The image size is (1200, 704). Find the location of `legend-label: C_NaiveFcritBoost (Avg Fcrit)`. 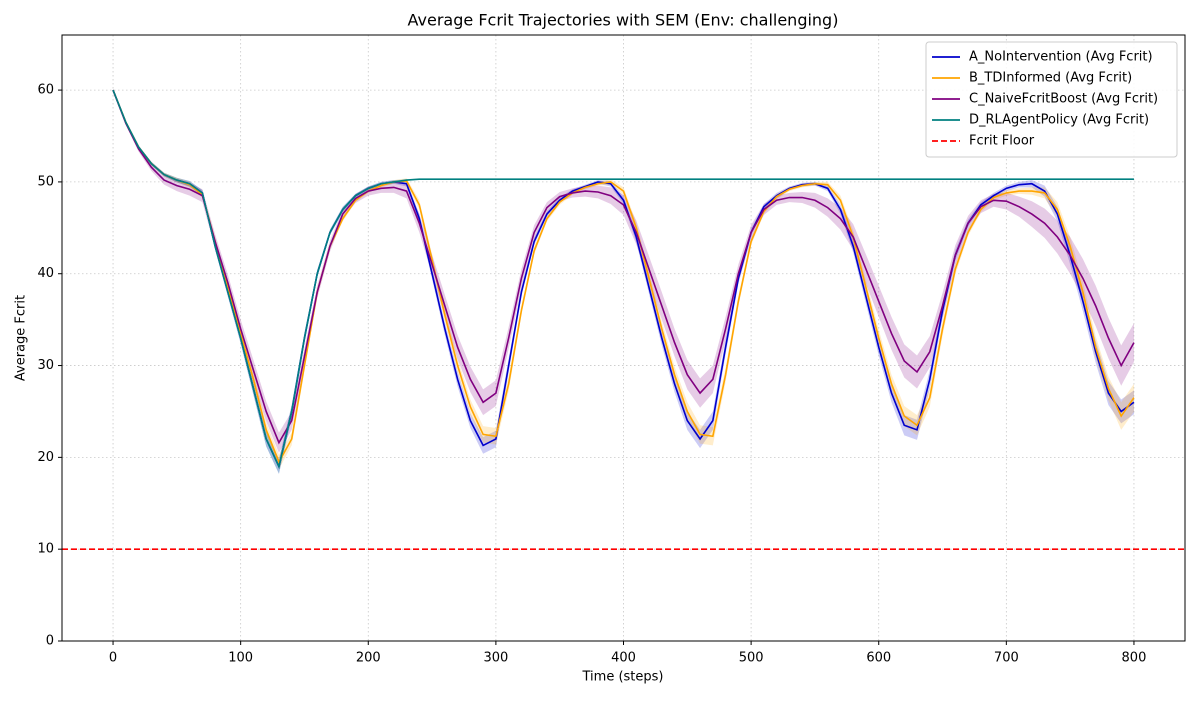

legend-label: C_NaiveFcritBoost (Avg Fcrit) is located at coordinates (1063, 99).